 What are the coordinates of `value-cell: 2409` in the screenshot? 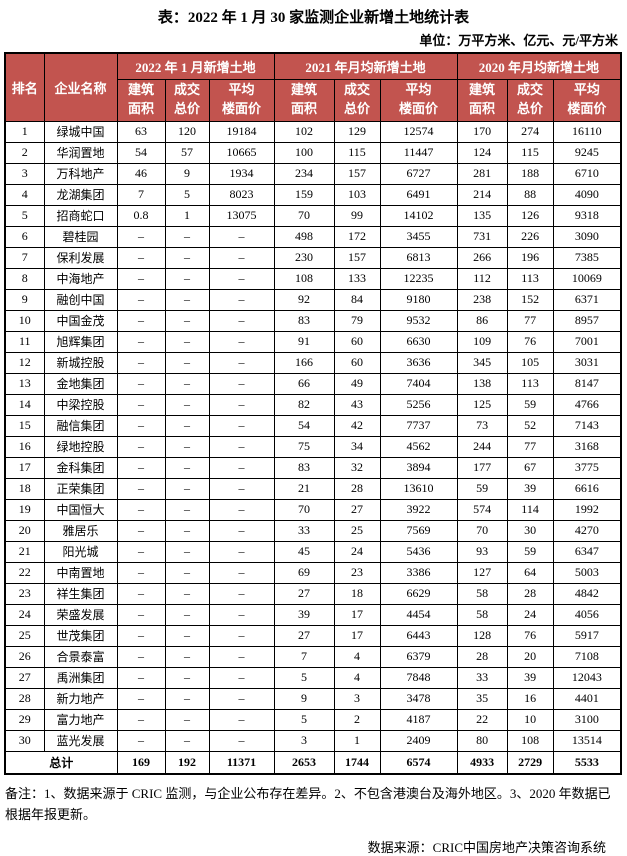 It's located at (418, 740).